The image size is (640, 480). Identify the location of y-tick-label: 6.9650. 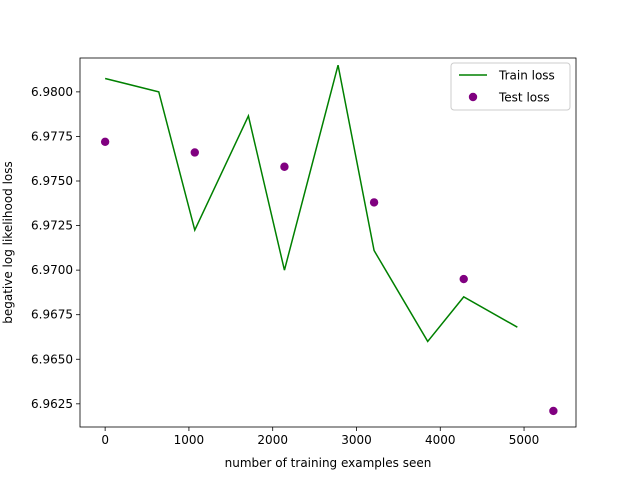
(52, 359).